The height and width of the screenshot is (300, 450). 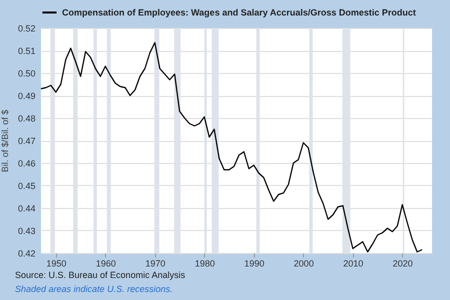 What do you see at coordinates (100, 275) in the screenshot?
I see `source-note: Source: U.S. Bureau of Economic Analysis` at bounding box center [100, 275].